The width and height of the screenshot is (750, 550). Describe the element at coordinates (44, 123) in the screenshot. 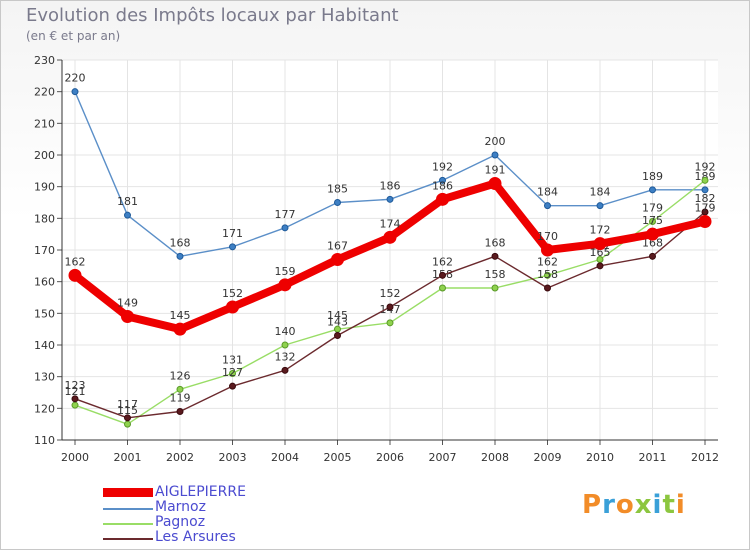

I see `y-tick-label: 210` at that location.